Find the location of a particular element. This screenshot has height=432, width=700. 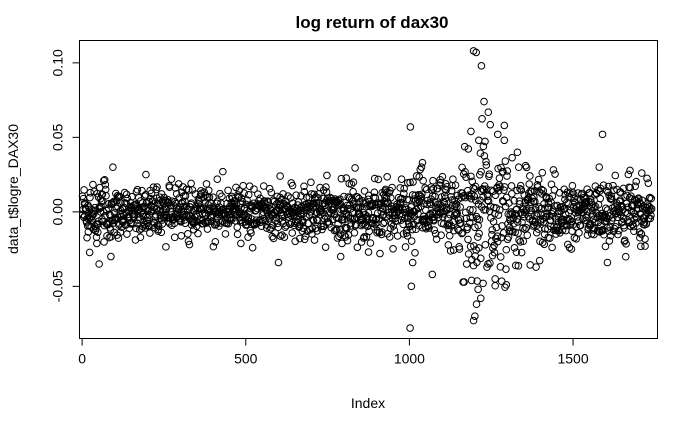

x-tick-label: 1500 is located at coordinates (572, 359).